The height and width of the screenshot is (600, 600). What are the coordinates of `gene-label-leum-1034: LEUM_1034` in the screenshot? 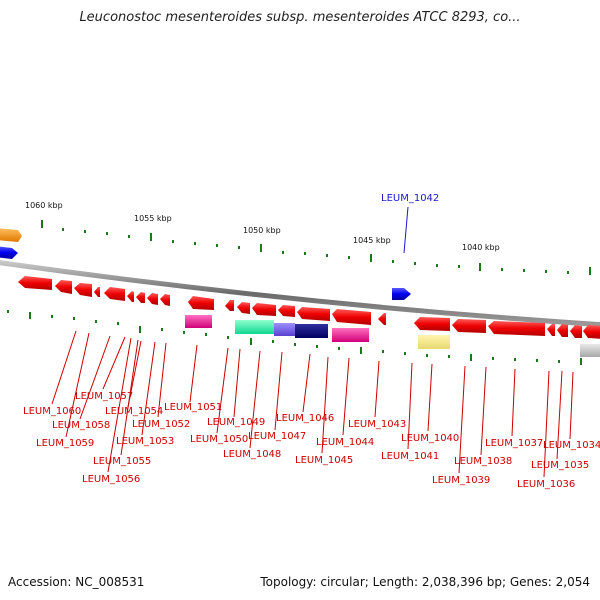 It's located at (571, 445).